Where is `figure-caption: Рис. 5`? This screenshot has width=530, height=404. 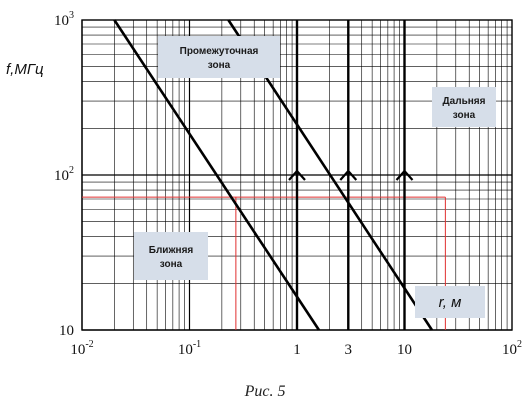
figure-caption: Рис. 5 is located at coordinates (265, 391).